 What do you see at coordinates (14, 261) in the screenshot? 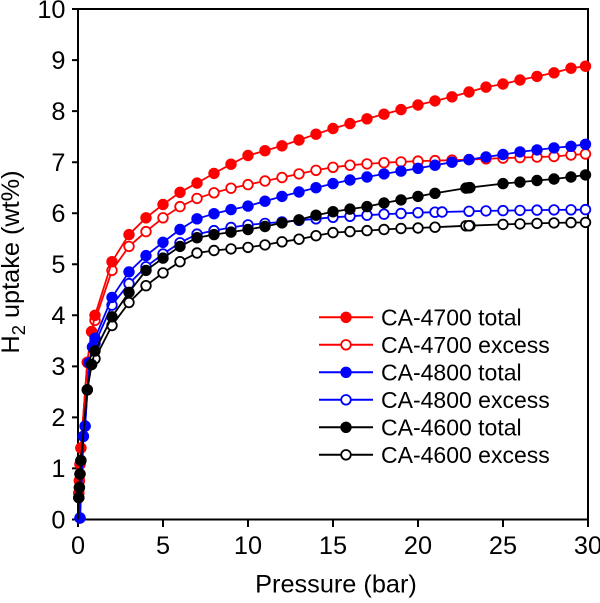
I see `svg-text: H2 uptake (wt%)` at bounding box center [14, 261].